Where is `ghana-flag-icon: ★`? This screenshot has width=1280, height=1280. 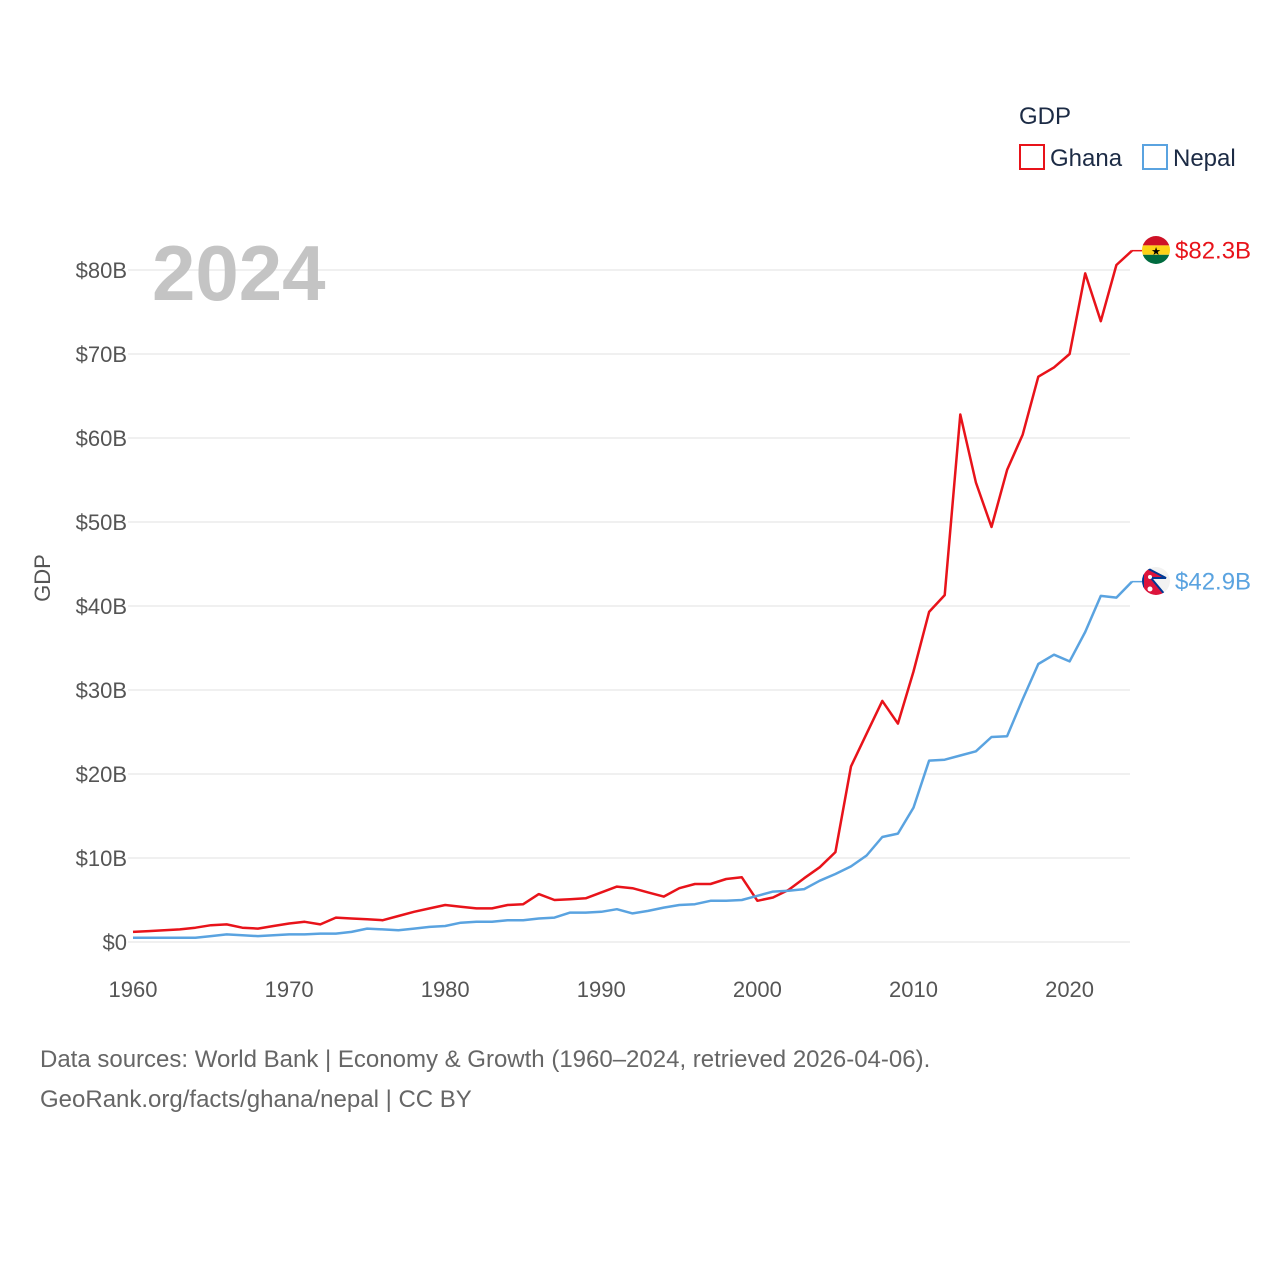 ghana-flag-icon: ★ is located at coordinates (1156, 250).